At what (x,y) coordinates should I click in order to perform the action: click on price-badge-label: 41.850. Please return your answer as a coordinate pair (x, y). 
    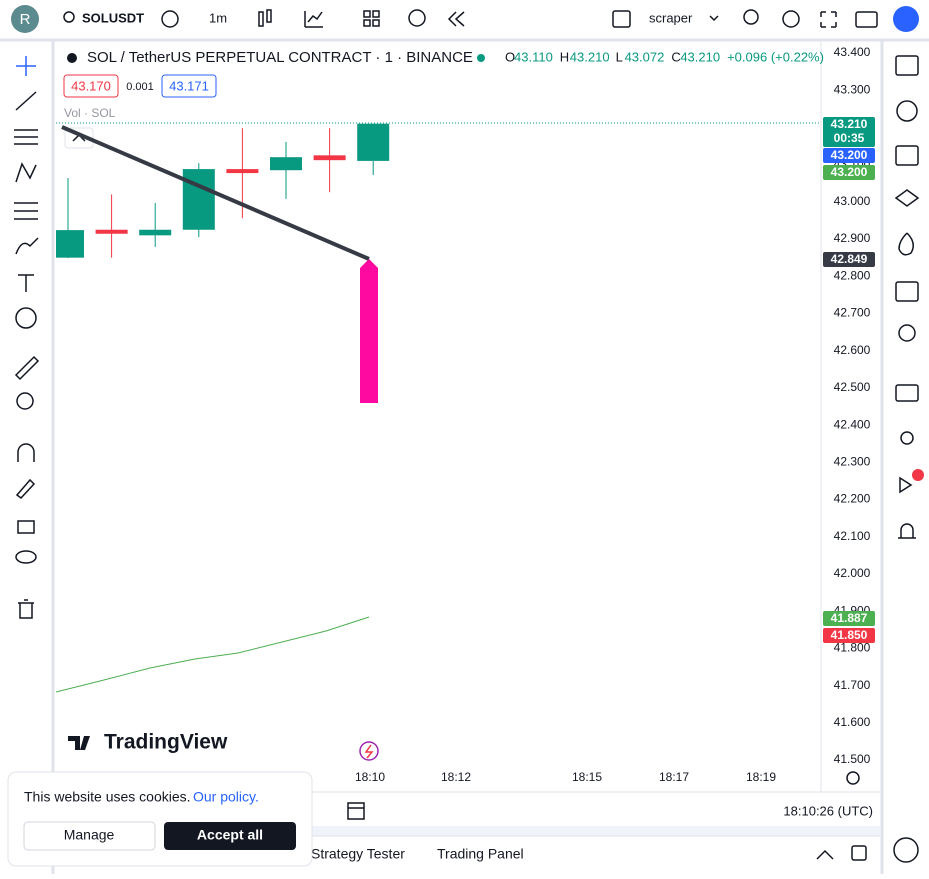
    Looking at the image, I should click on (849, 635).